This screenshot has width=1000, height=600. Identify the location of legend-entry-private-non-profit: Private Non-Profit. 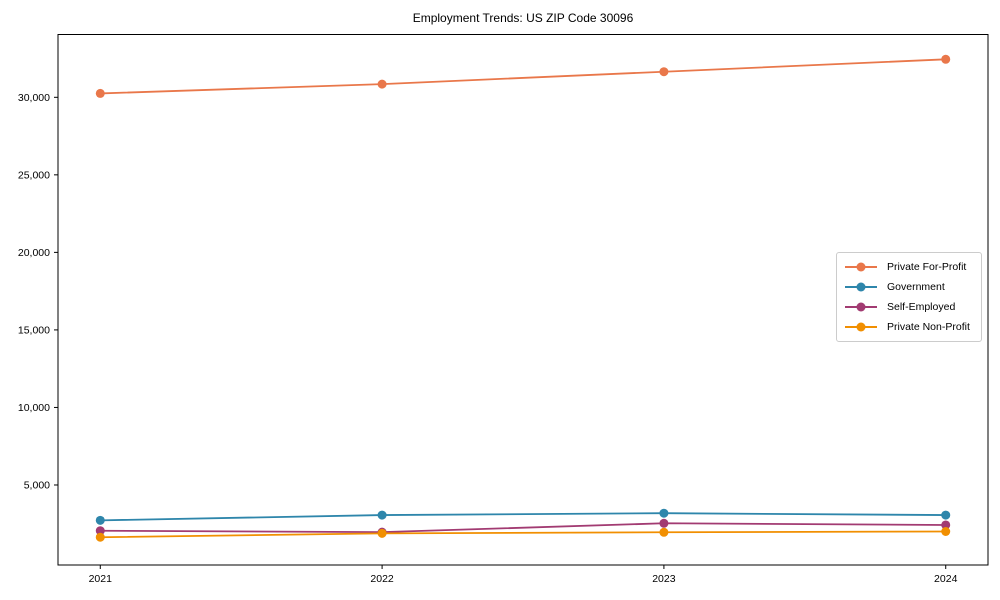
(909, 327).